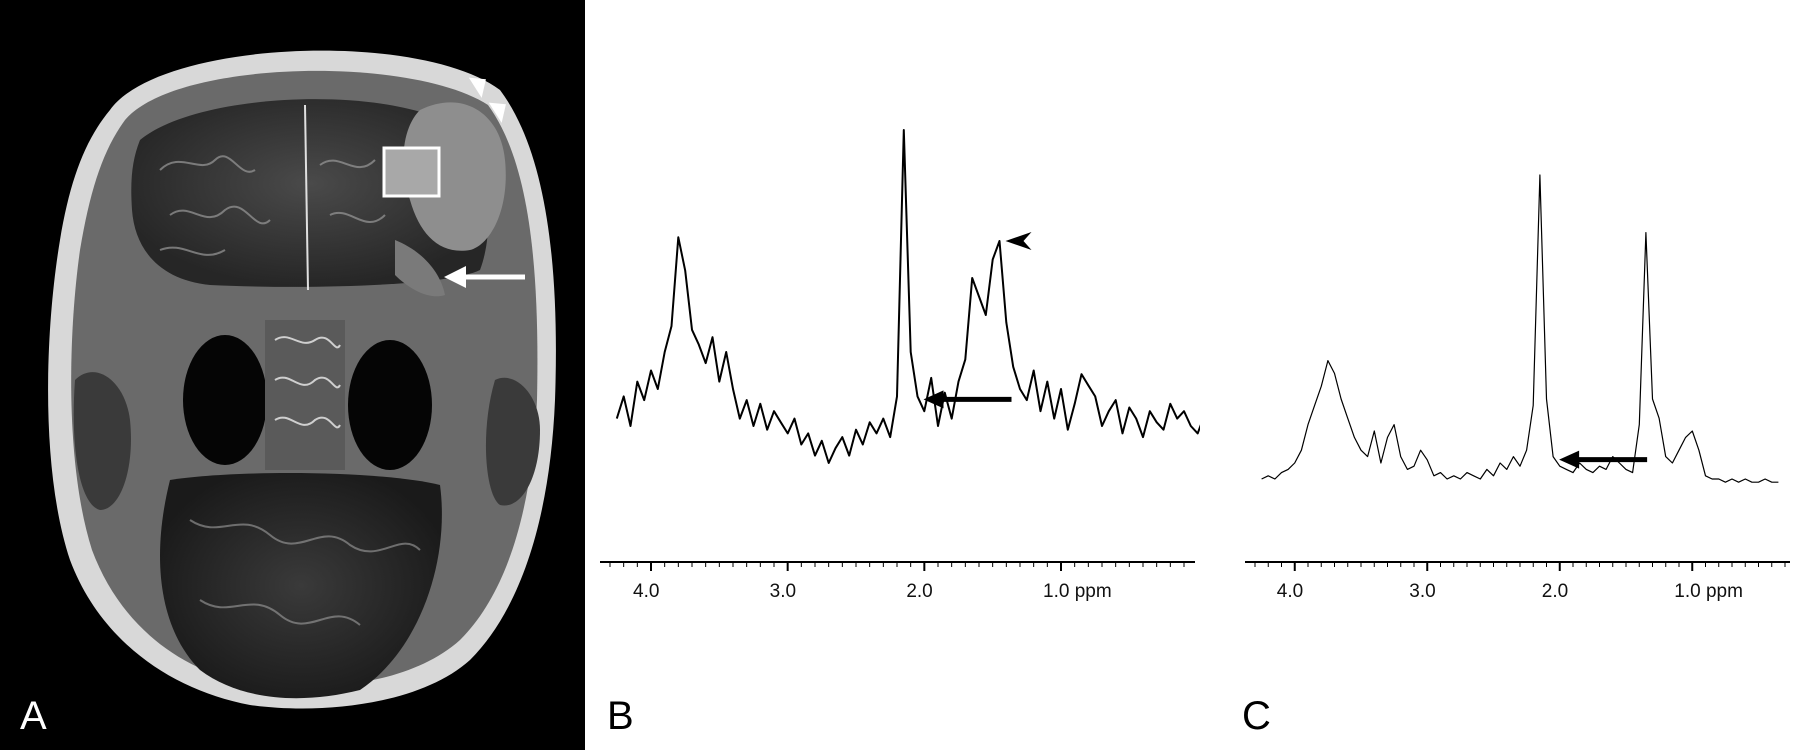 The image size is (1800, 750). What do you see at coordinates (390, 405) in the screenshot?
I see `right-orbit` at bounding box center [390, 405].